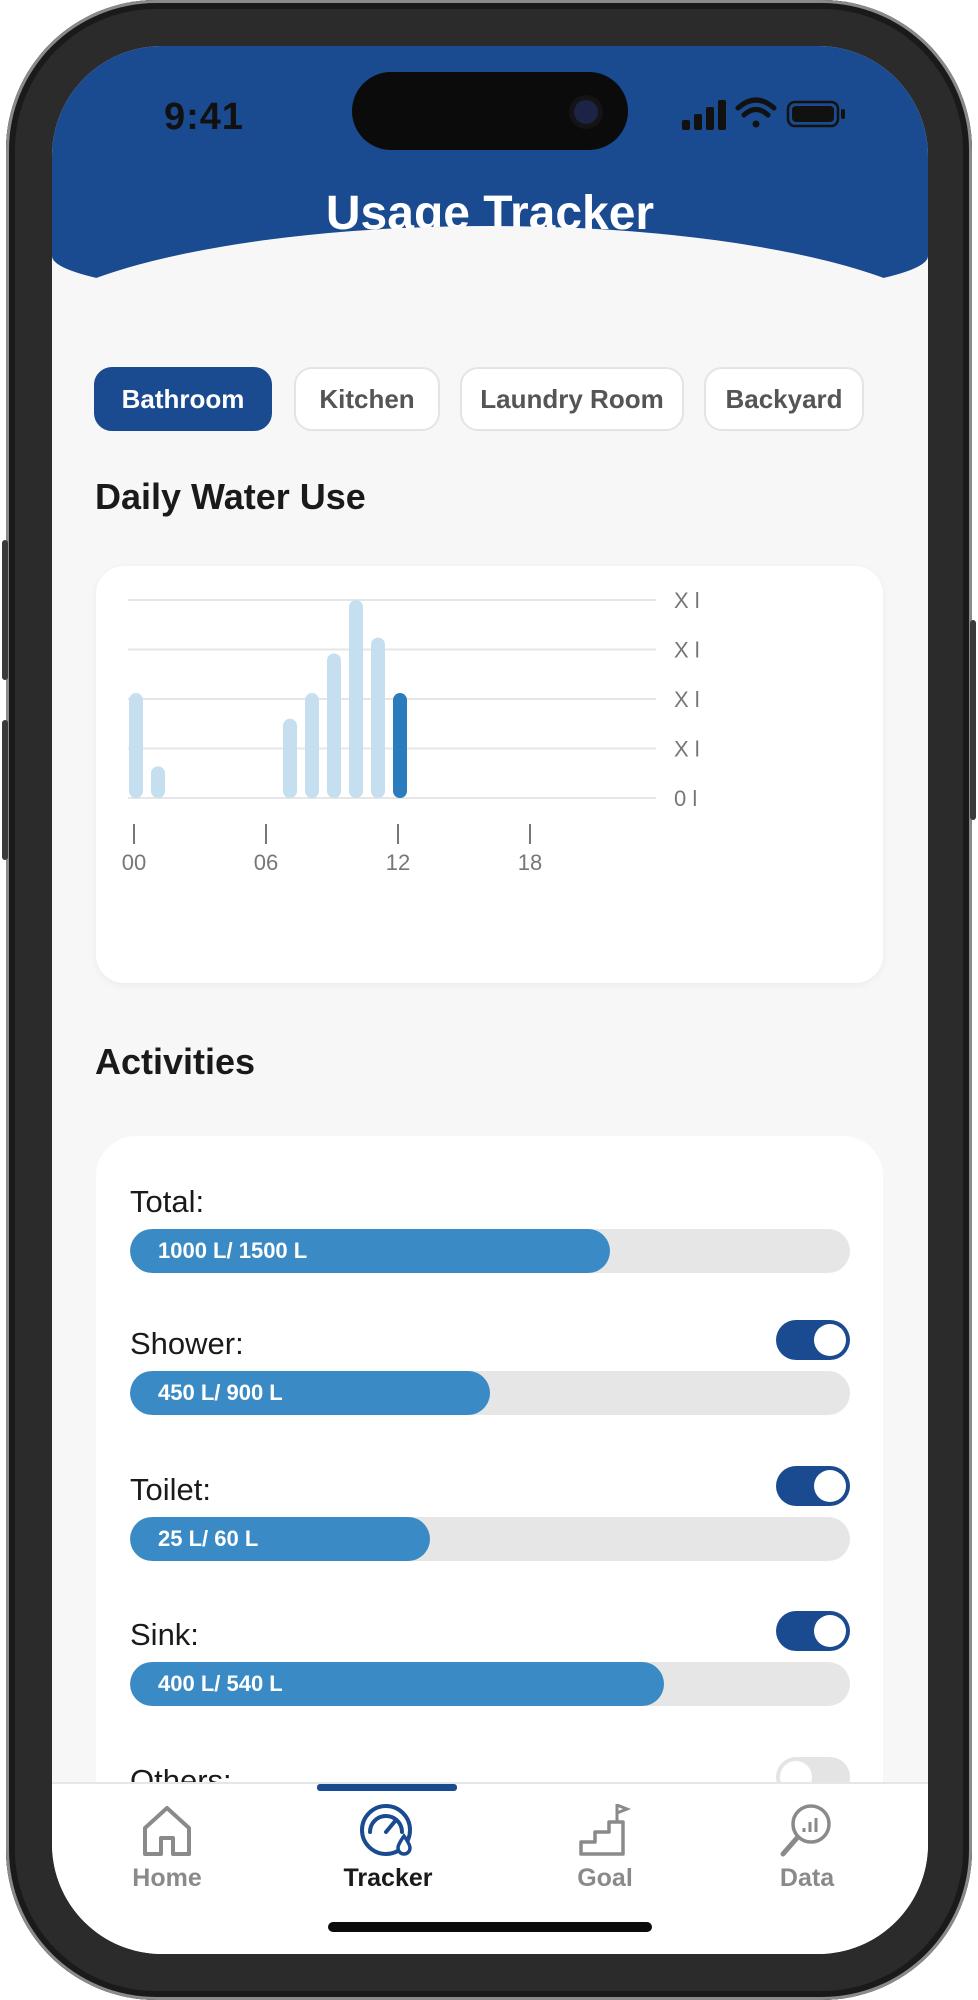 The width and height of the screenshot is (978, 2000). I want to click on progress-text: 450 L/ 900 L, so click(220, 1392).